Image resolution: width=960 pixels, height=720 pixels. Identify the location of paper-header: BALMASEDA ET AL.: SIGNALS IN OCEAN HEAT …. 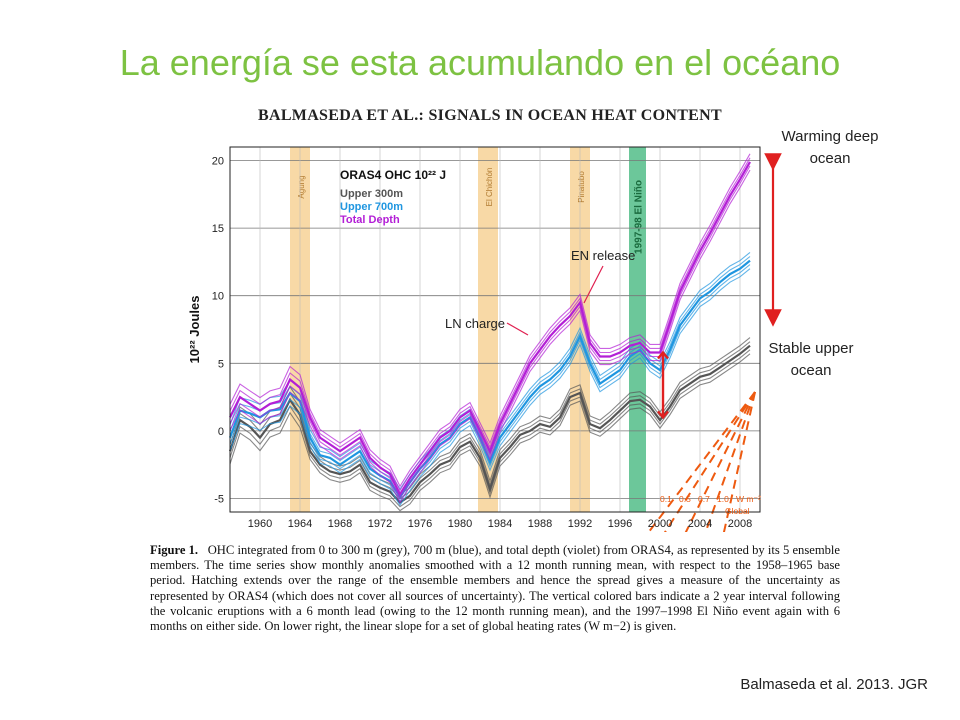
(490, 115).